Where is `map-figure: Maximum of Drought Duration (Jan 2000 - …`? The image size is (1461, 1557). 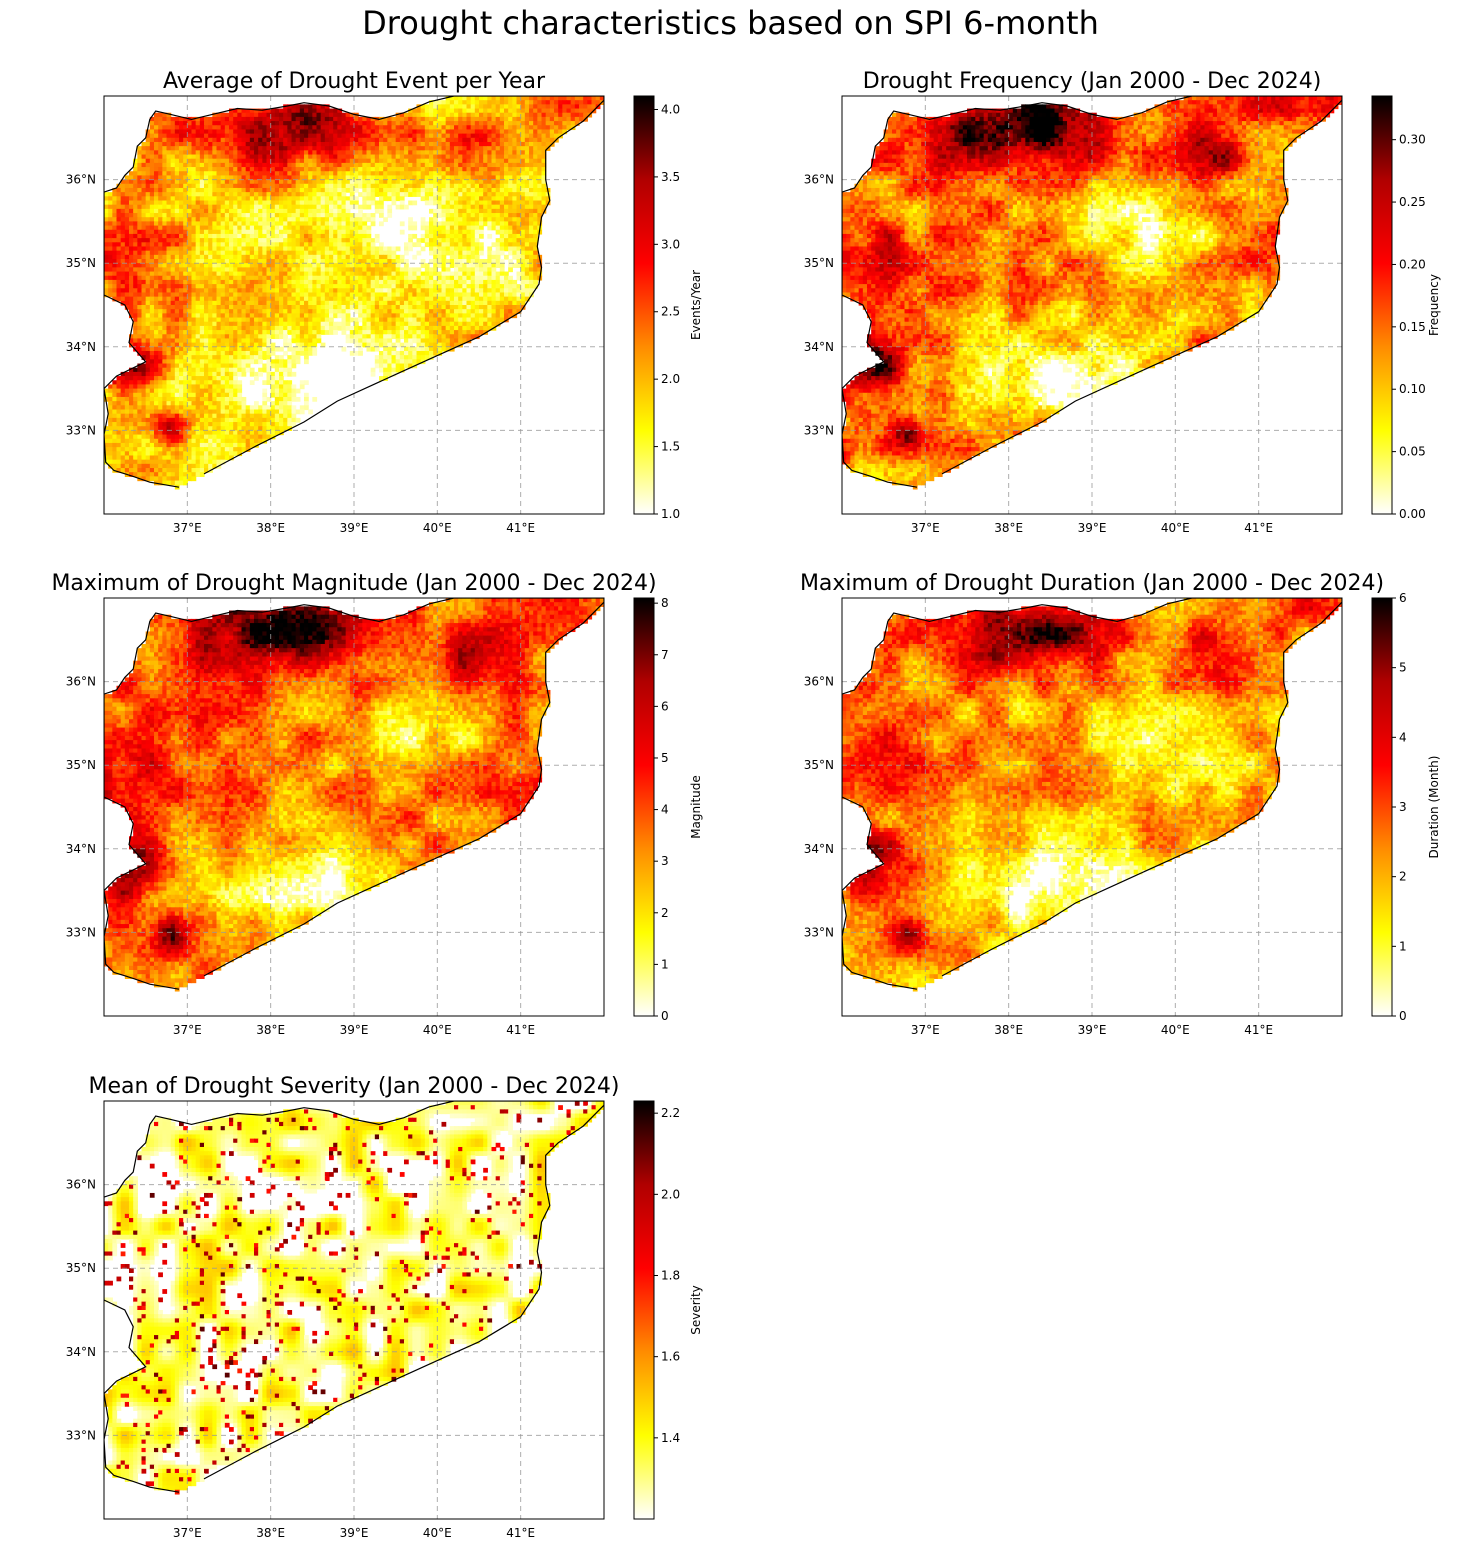 map-figure: Maximum of Drought Duration (Jan 2000 - … is located at coordinates (1120, 804).